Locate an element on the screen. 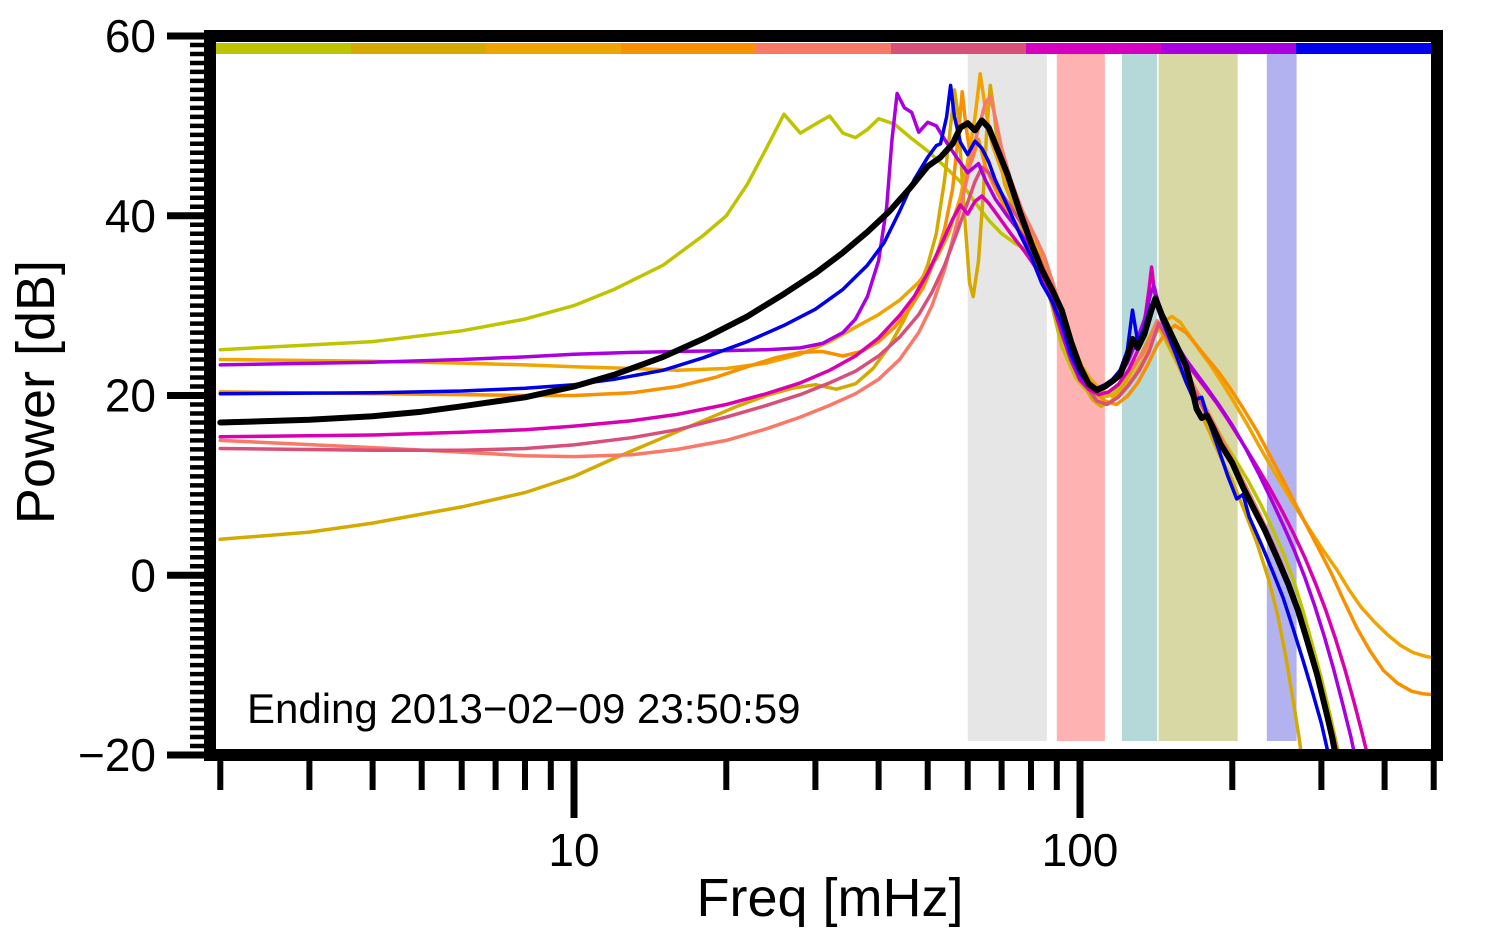 Image resolution: width=1494 pixels, height=952 pixels. x-tick-label: 10 is located at coordinates (573, 850).